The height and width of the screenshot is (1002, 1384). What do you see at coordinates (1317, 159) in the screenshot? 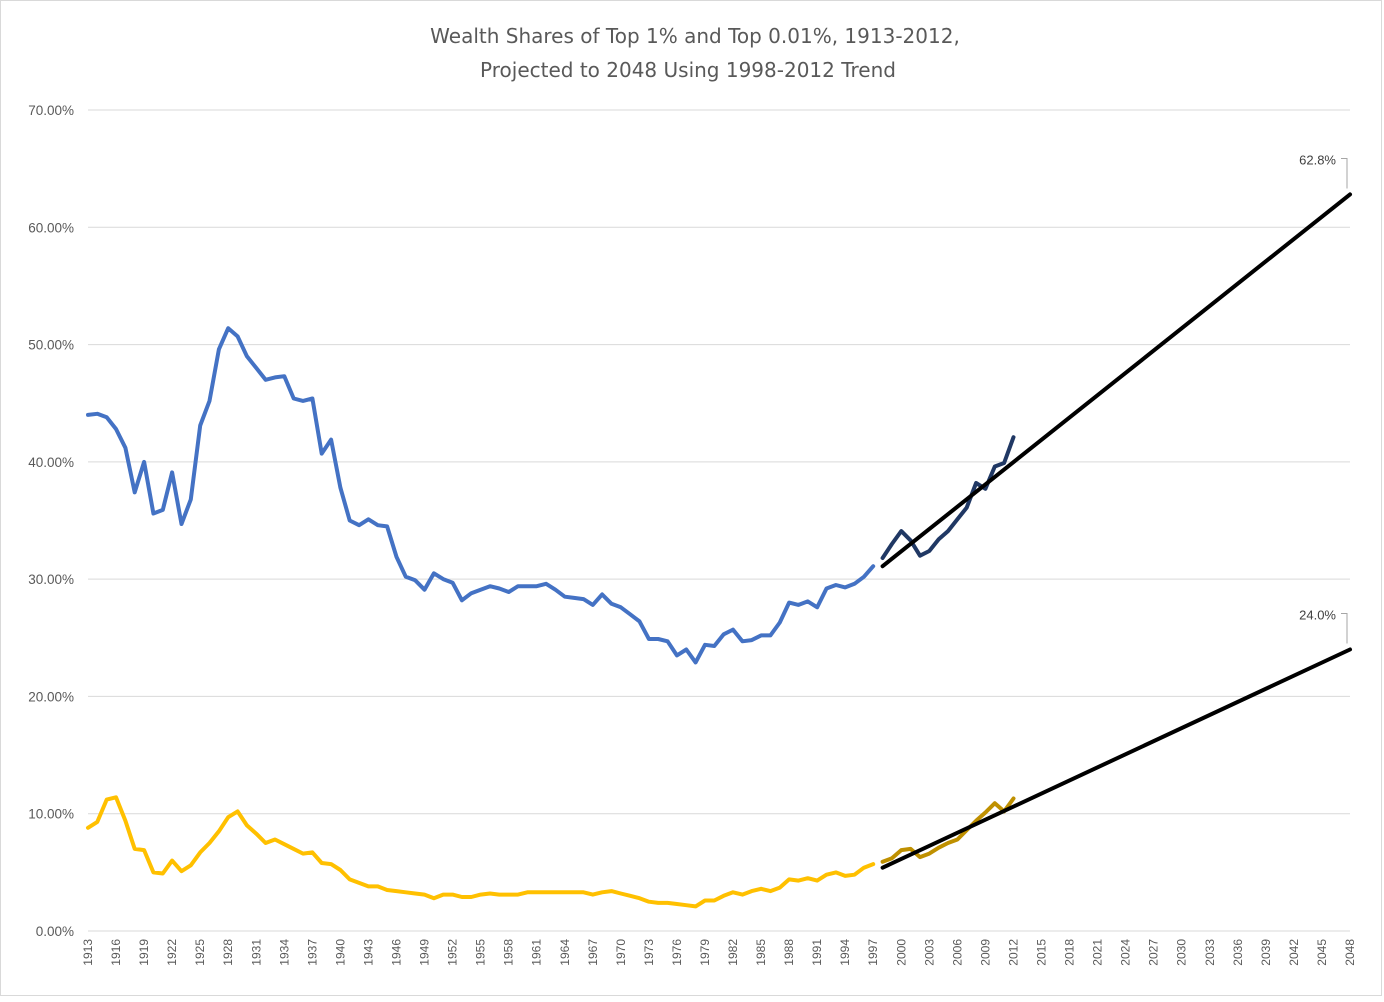
I see `data-label-1: 62.8%` at bounding box center [1317, 159].